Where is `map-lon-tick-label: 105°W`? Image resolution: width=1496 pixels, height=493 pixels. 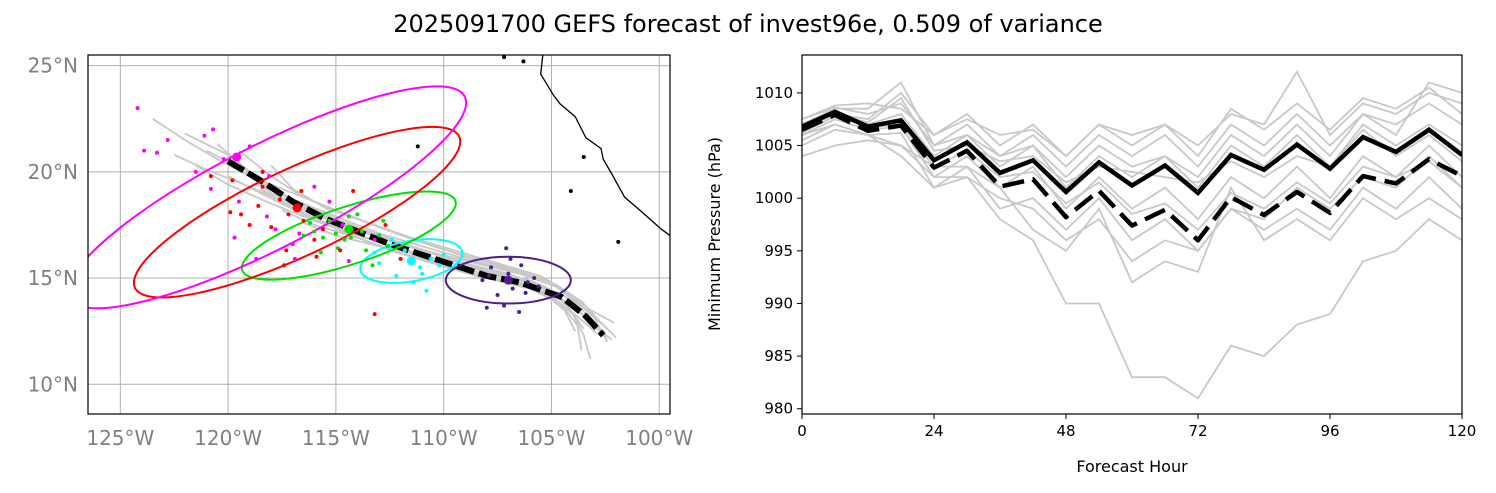 map-lon-tick-label: 105°W is located at coordinates (551, 438).